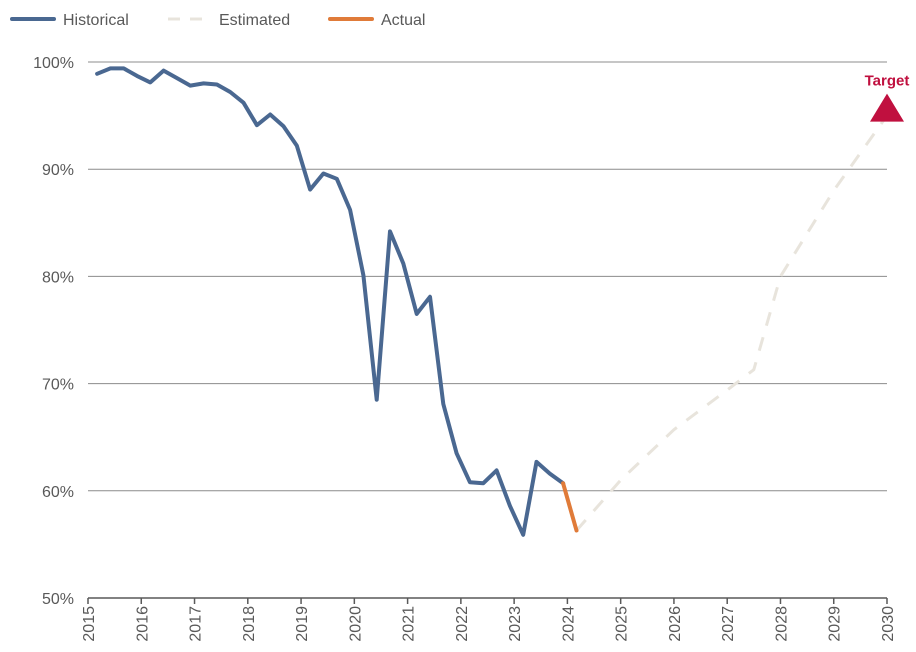  Describe the element at coordinates (403, 20) in the screenshot. I see `legend-label-actual: Actual` at that location.